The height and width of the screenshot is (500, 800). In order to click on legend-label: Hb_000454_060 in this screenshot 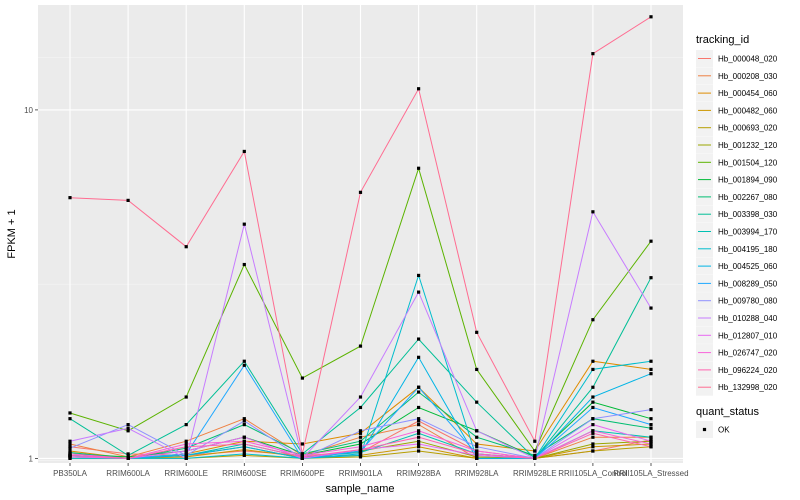, I will do `click(748, 93)`.